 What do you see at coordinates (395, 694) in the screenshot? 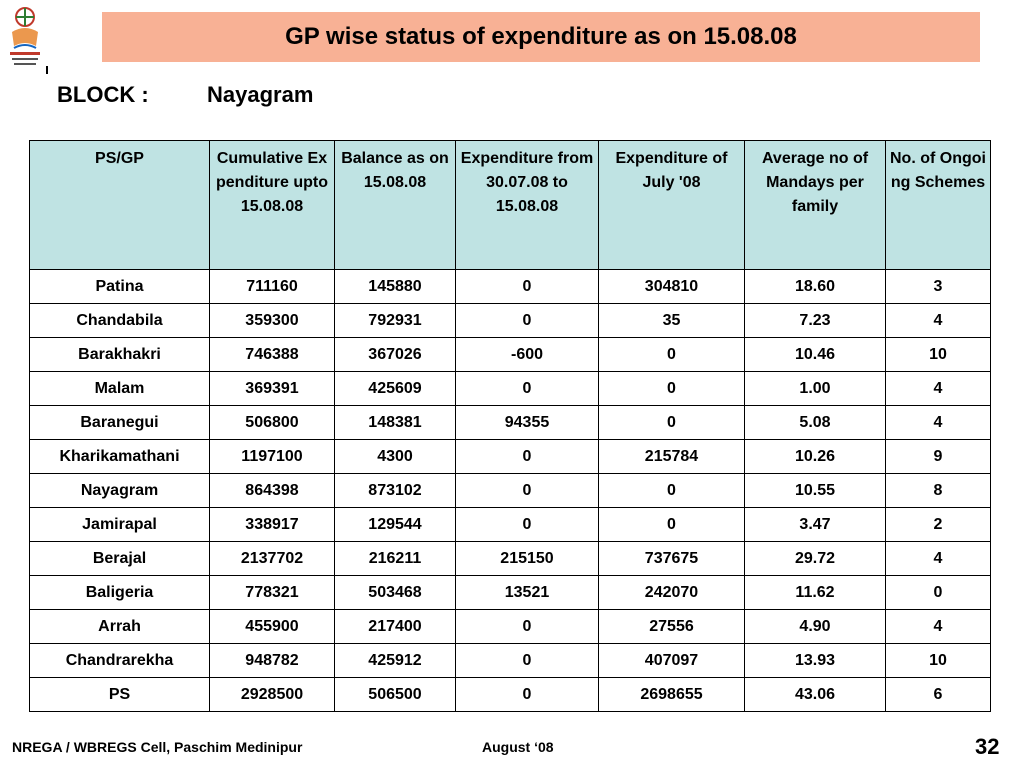
I see `table-cell: 506500` at bounding box center [395, 694].